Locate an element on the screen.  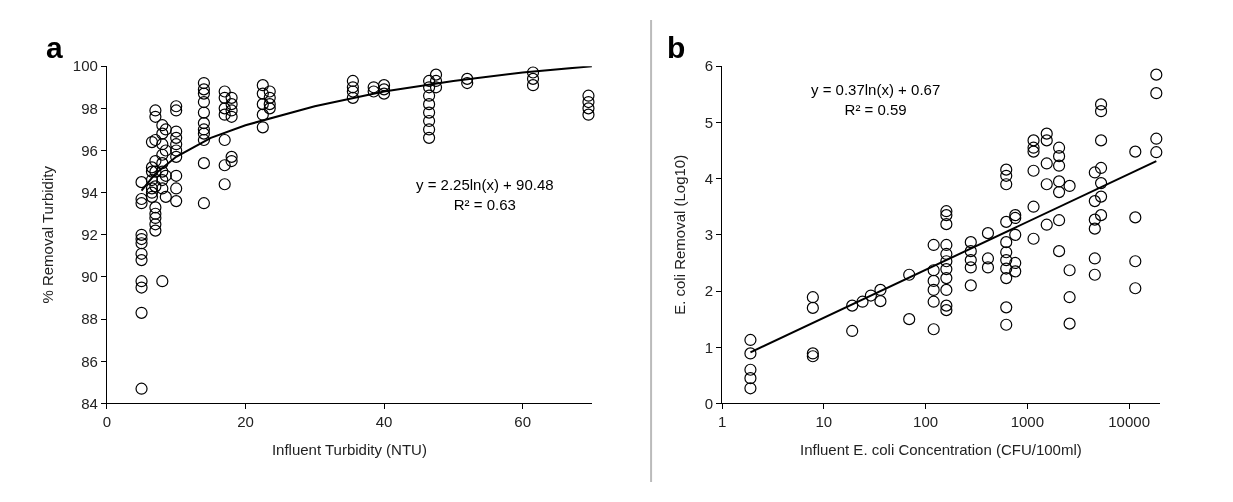
x-tick-label: 10000 is located at coordinates (1129, 422).